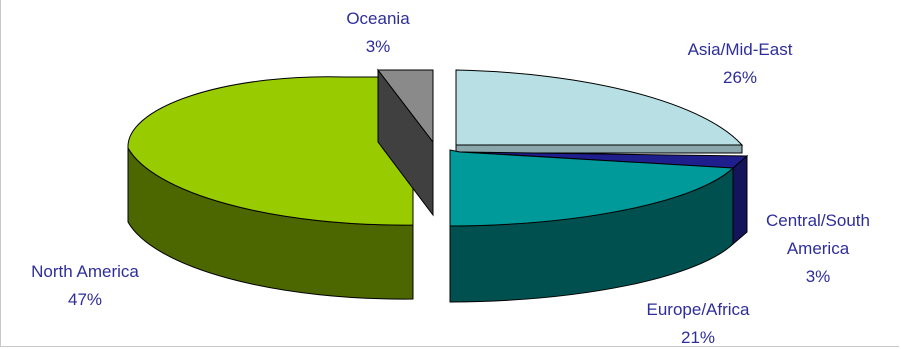 The image size is (901, 349). Describe the element at coordinates (740, 49) in the screenshot. I see `label-asia-mid-east: Asia/Mid-East` at that location.